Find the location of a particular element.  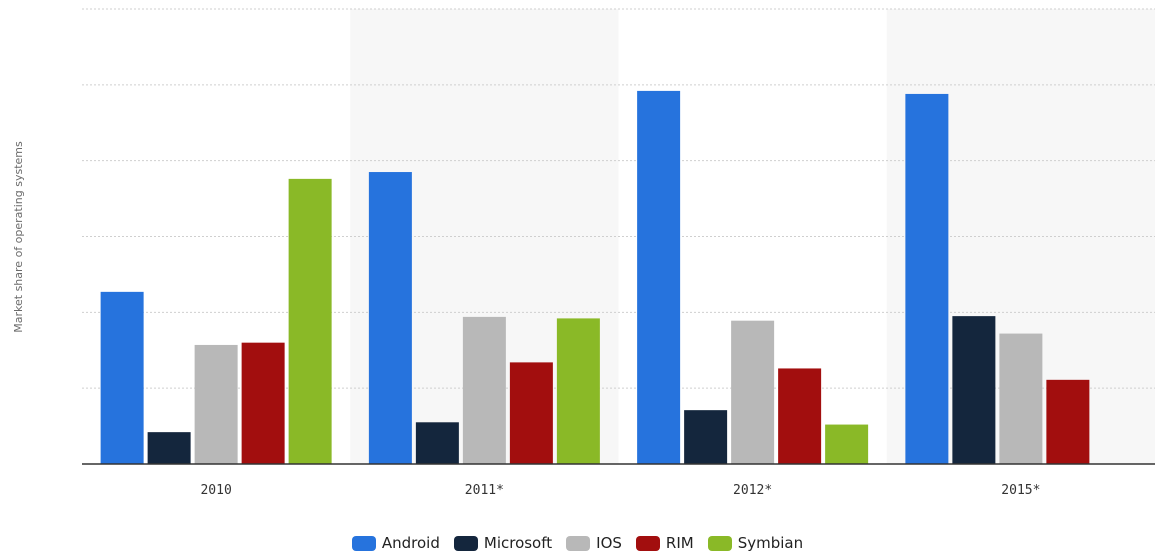

legend-label: IOS is located at coordinates (609, 543).